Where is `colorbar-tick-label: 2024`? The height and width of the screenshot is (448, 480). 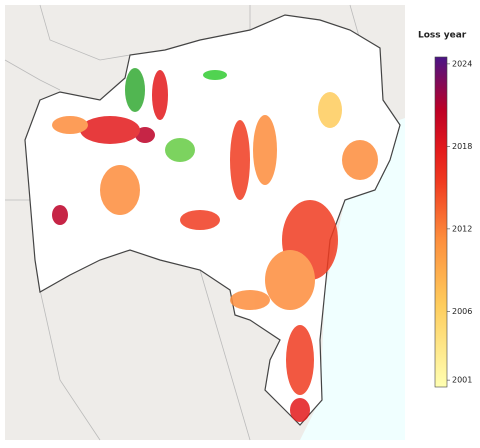 colorbar-tick-label: 2024 is located at coordinates (462, 63).